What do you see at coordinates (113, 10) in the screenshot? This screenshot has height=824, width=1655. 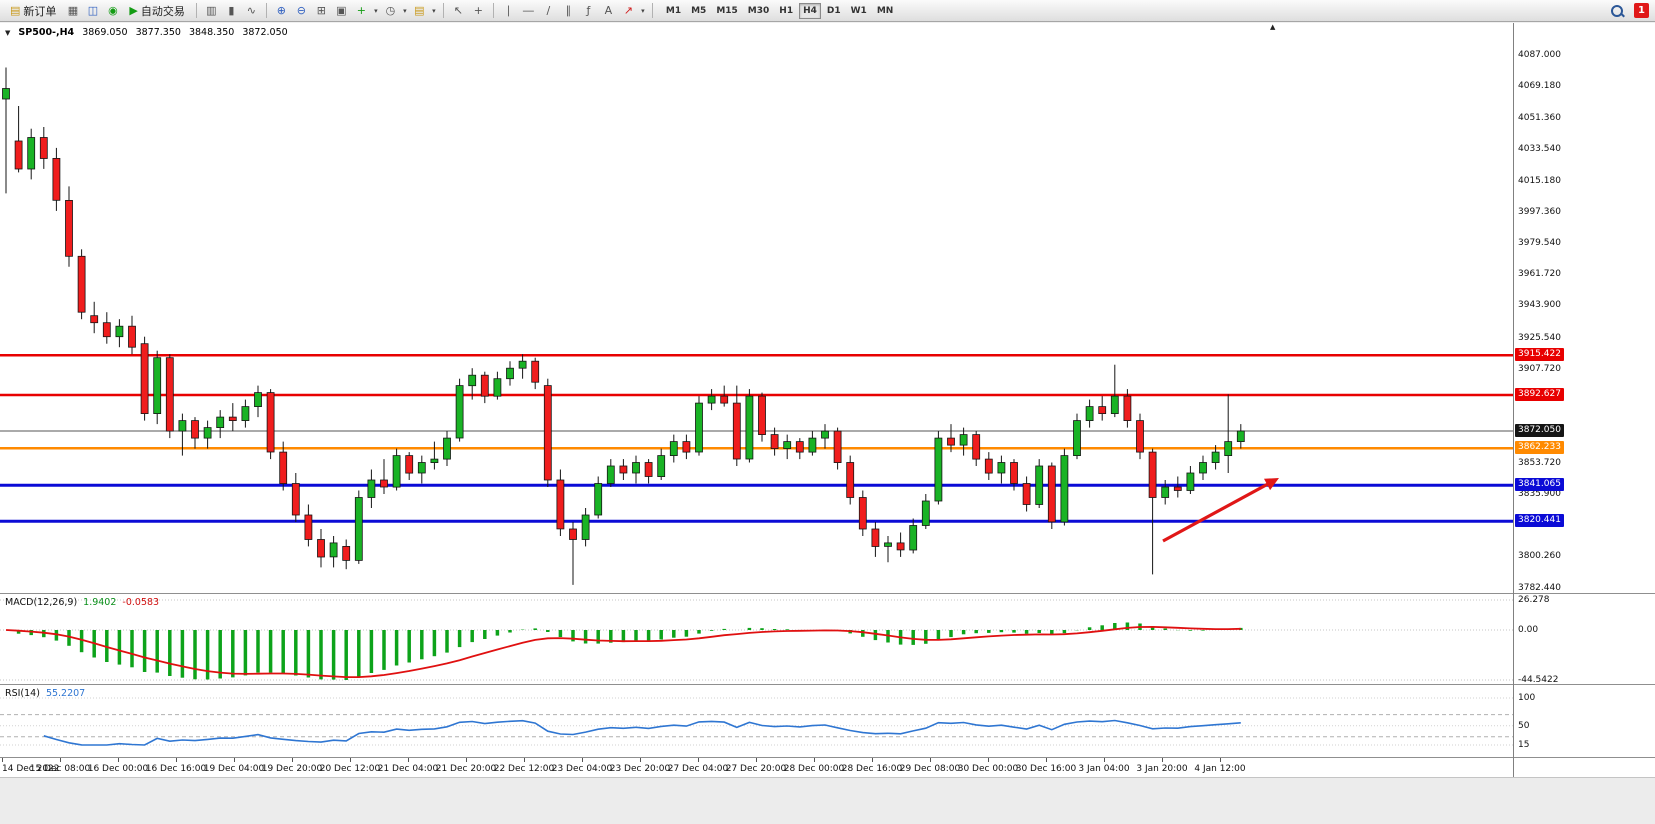 I see `navigator-icon: ◉` at bounding box center [113, 10].